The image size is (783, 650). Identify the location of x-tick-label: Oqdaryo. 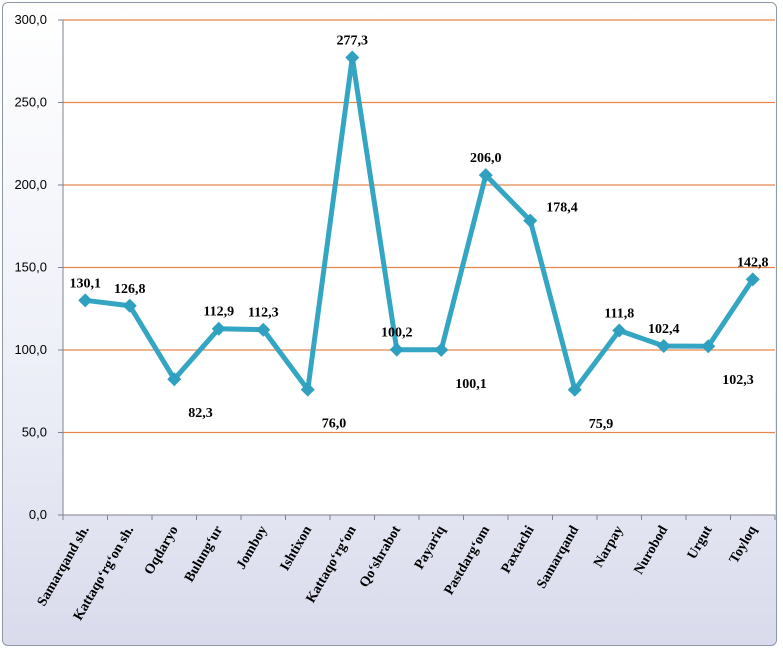
(162, 551).